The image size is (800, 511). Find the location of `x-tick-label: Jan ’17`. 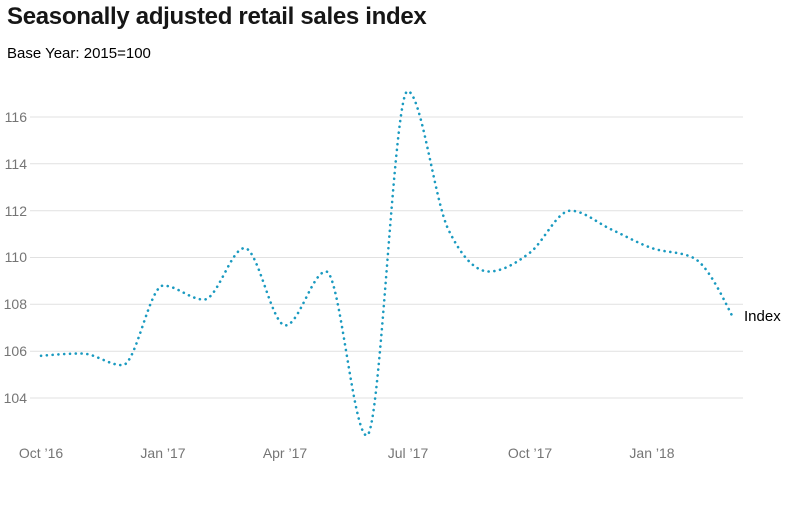

x-tick-label: Jan ’17 is located at coordinates (163, 453).